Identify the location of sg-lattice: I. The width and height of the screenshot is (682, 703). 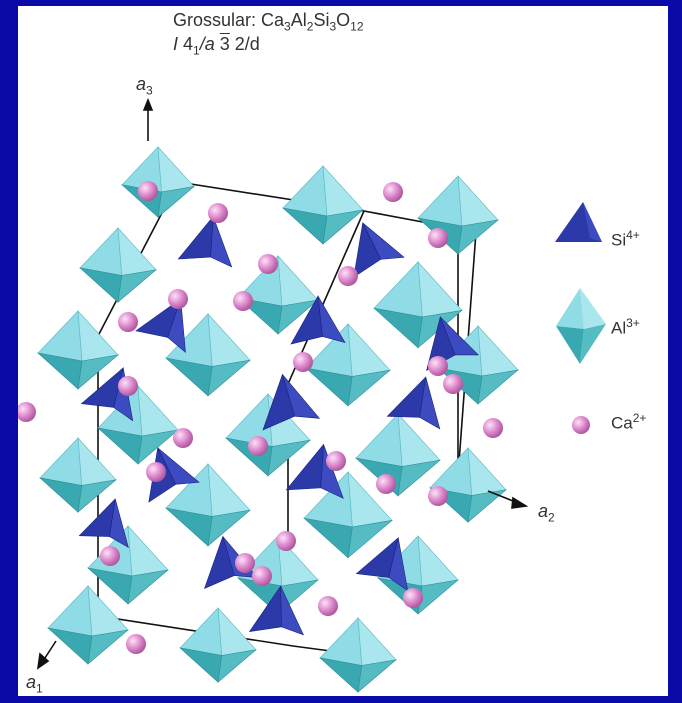
(176, 44).